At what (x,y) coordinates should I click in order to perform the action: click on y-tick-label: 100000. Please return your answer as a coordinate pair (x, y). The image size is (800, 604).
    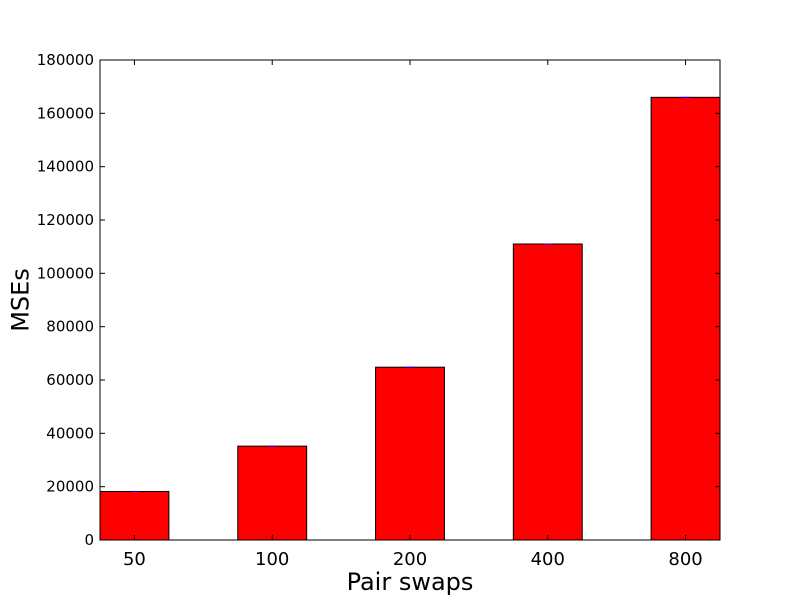
    Looking at the image, I should click on (65, 273).